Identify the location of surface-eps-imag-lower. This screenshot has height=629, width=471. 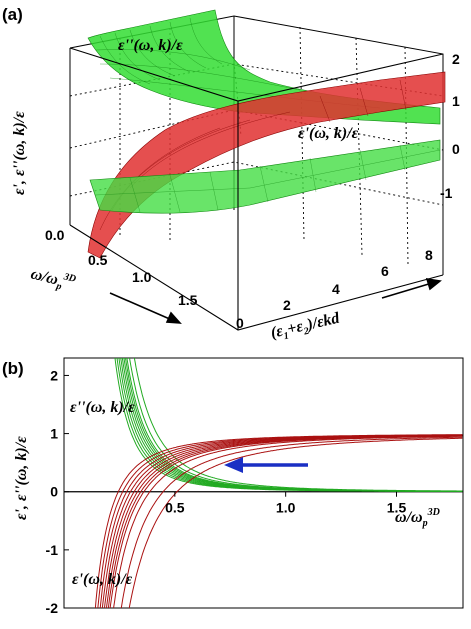
(265, 176).